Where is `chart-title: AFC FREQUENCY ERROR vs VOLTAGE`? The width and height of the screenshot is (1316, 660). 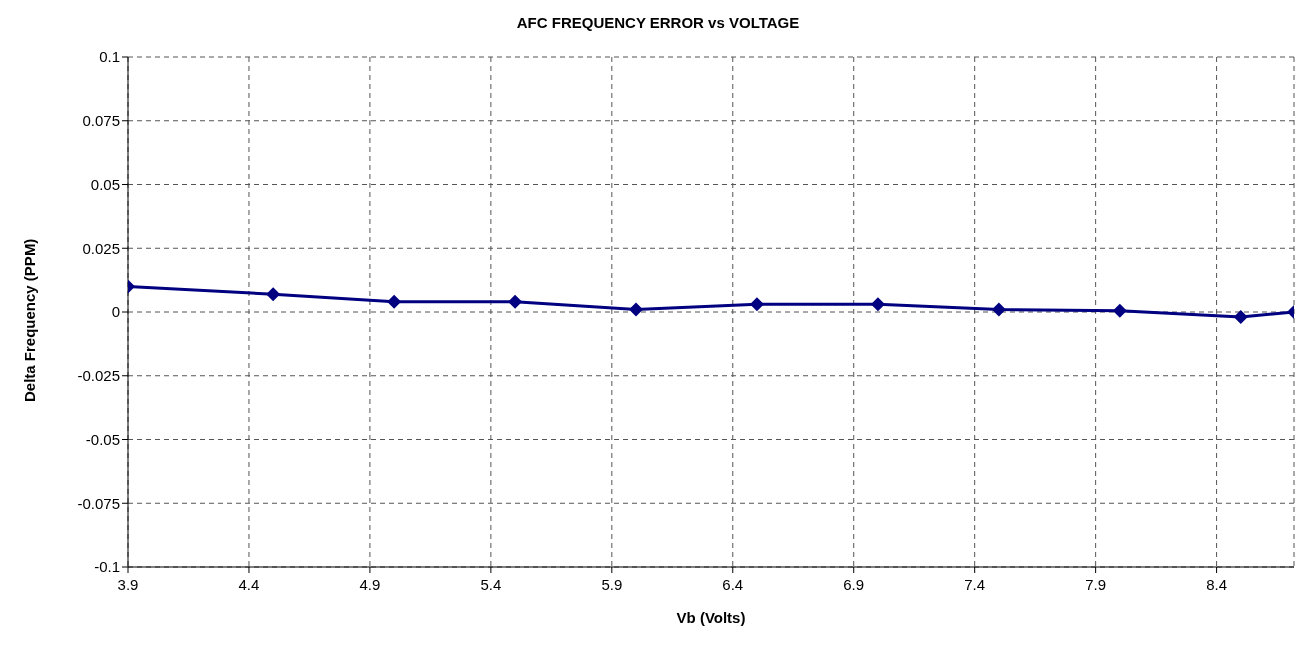
chart-title: AFC FREQUENCY ERROR vs VOLTAGE is located at coordinates (658, 22).